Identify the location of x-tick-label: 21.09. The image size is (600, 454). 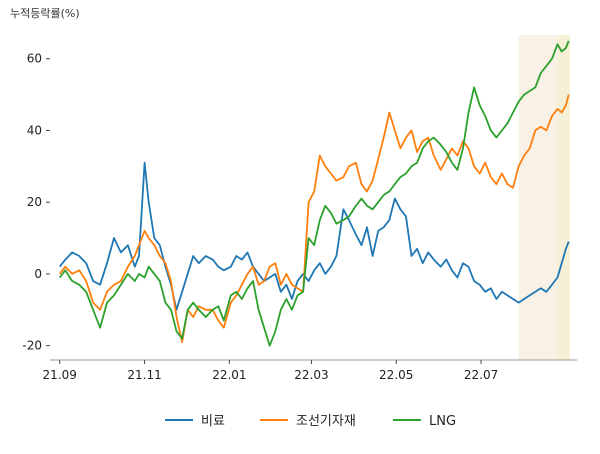
(60, 375).